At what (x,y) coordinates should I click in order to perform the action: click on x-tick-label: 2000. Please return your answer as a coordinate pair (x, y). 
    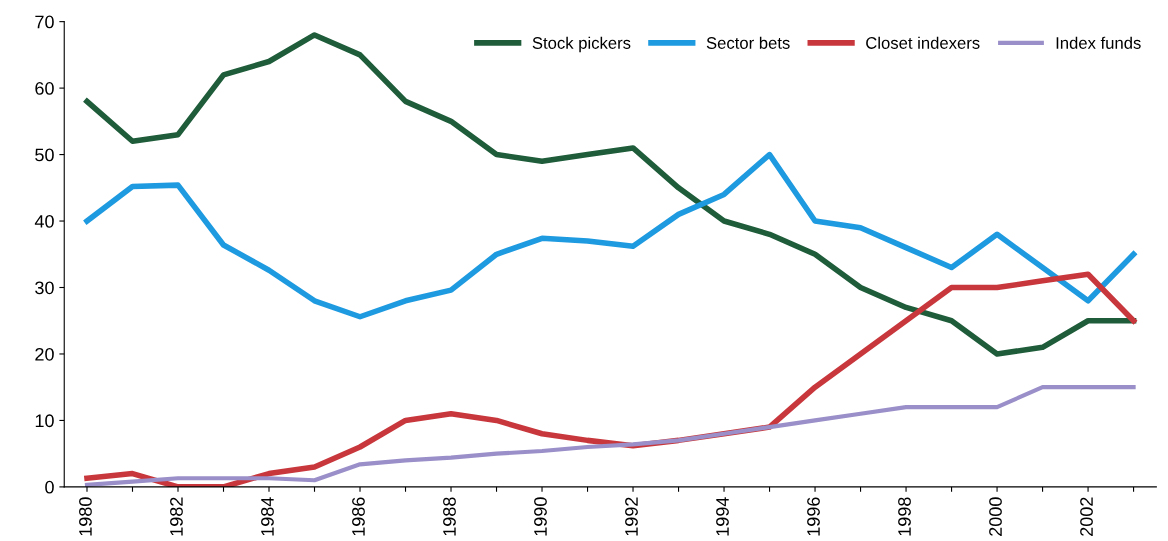
    Looking at the image, I should click on (995, 516).